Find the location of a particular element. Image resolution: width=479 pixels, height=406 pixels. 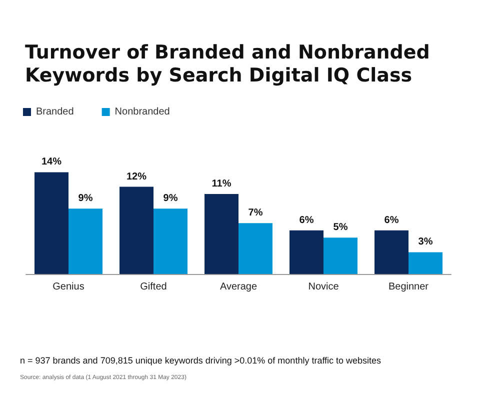

data-label: 5% is located at coordinates (340, 228).